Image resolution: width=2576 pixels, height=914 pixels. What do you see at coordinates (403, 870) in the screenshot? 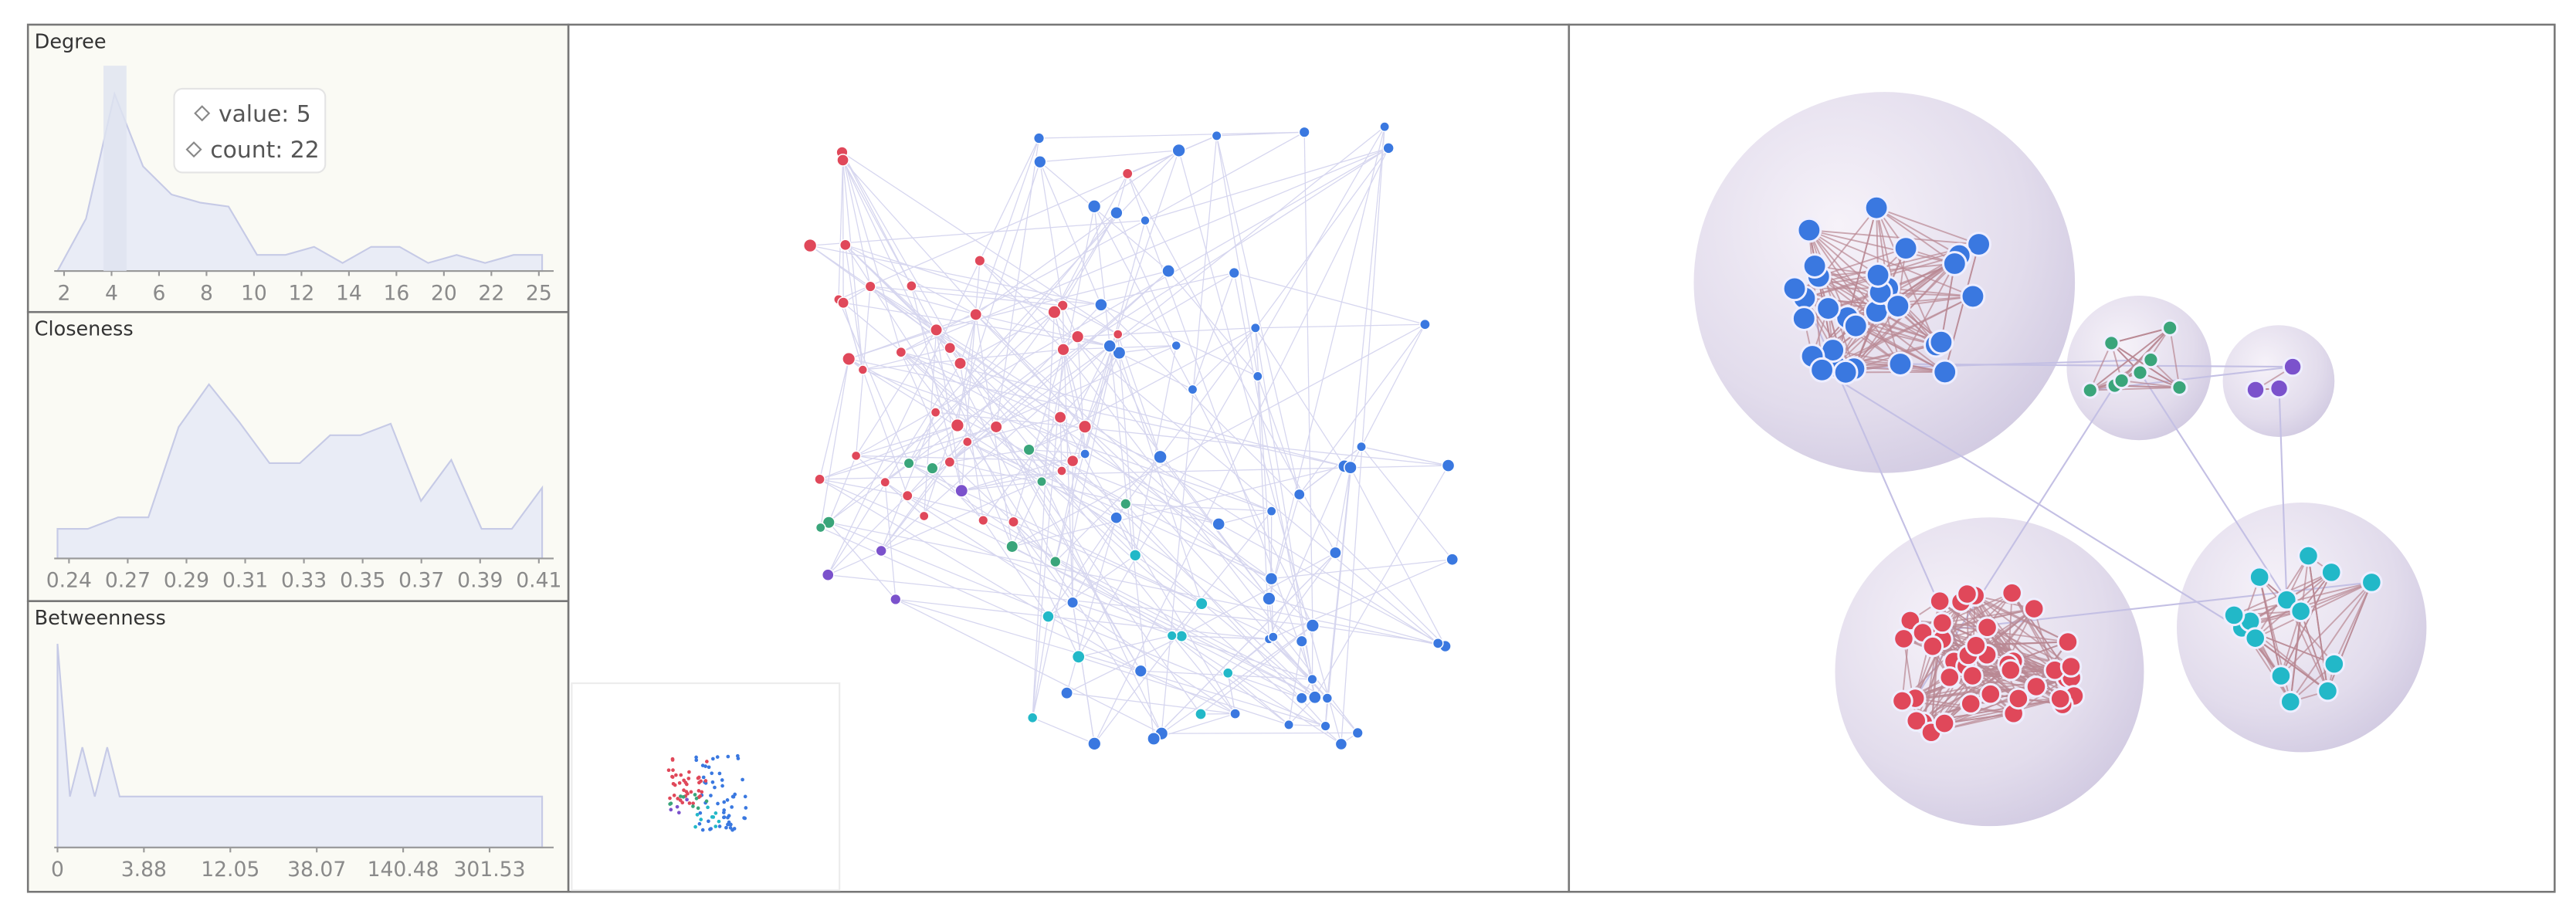
I see `x-tick-label: 140.48` at bounding box center [403, 870].